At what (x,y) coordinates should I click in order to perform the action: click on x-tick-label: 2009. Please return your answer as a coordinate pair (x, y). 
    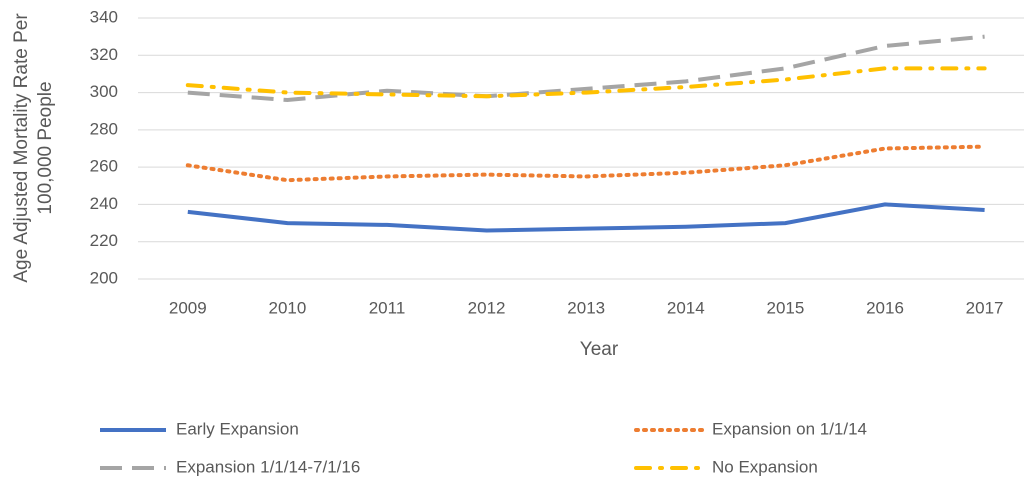
    Looking at the image, I should click on (188, 307).